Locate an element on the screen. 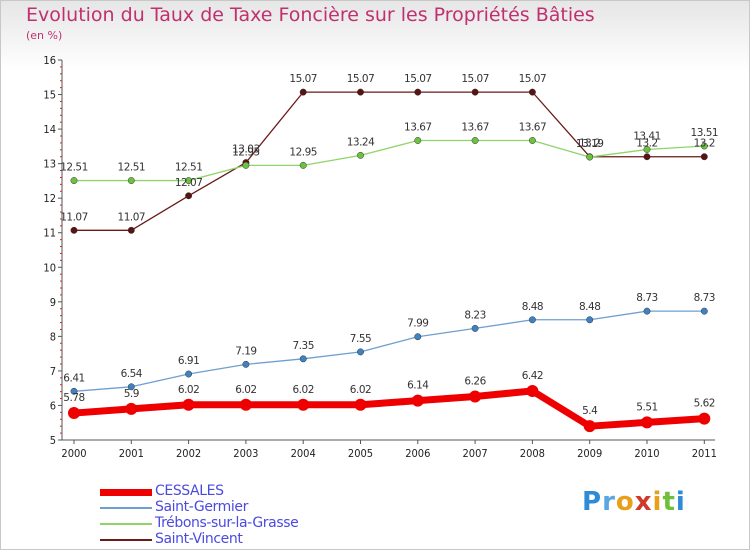 The image size is (750, 550). data-label: 7.55 is located at coordinates (360, 339).